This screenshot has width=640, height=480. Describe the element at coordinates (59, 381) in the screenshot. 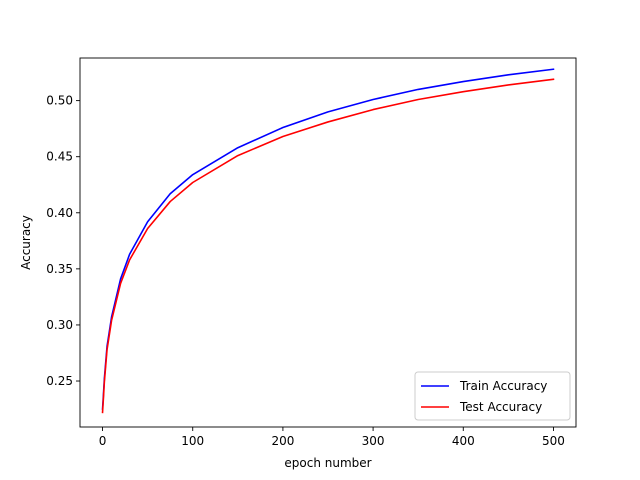

I see `y-tick-label: 0.25` at that location.